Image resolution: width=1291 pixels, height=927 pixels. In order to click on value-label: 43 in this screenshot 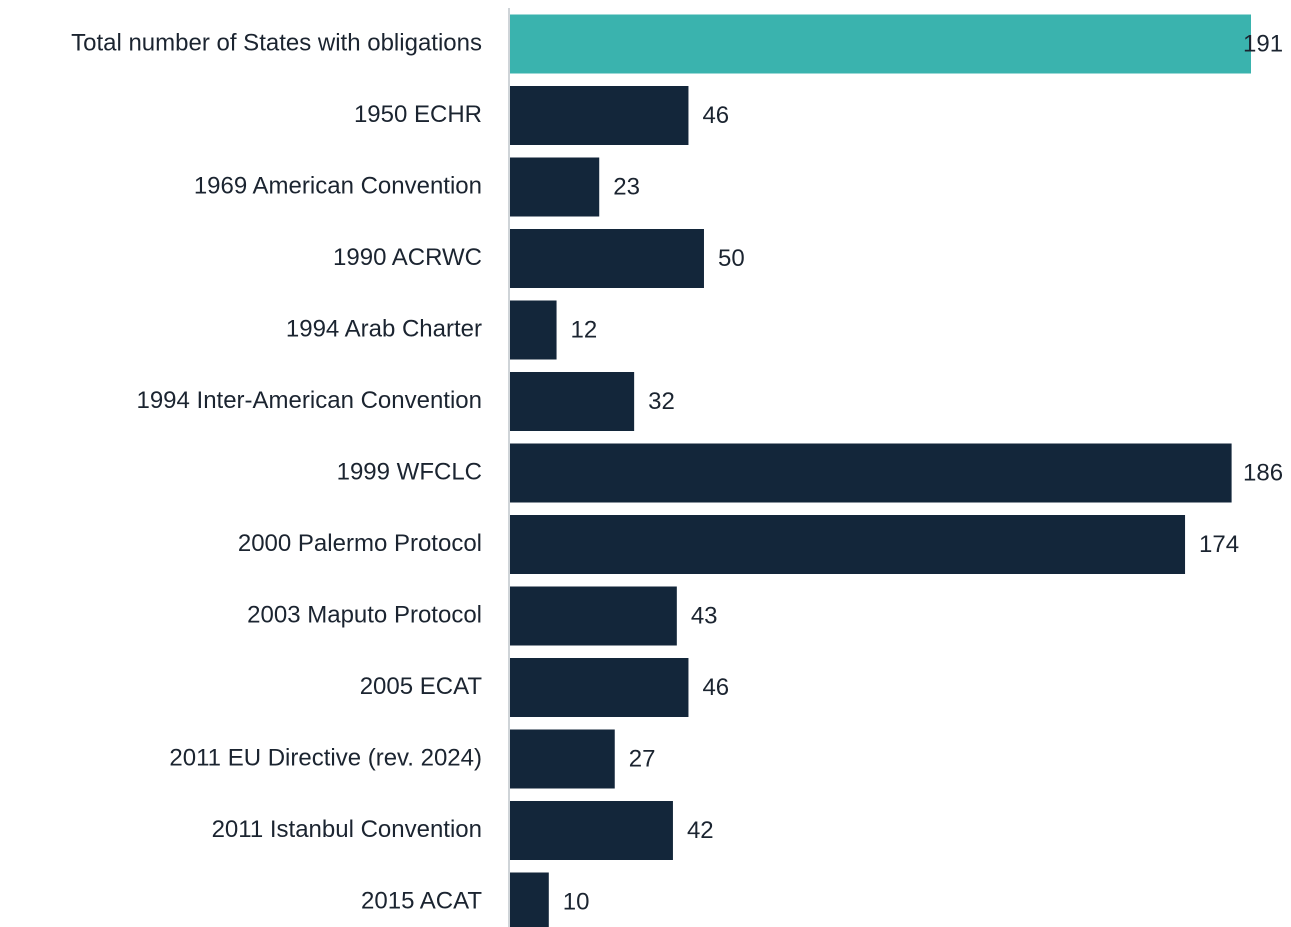, I will do `click(704, 615)`.